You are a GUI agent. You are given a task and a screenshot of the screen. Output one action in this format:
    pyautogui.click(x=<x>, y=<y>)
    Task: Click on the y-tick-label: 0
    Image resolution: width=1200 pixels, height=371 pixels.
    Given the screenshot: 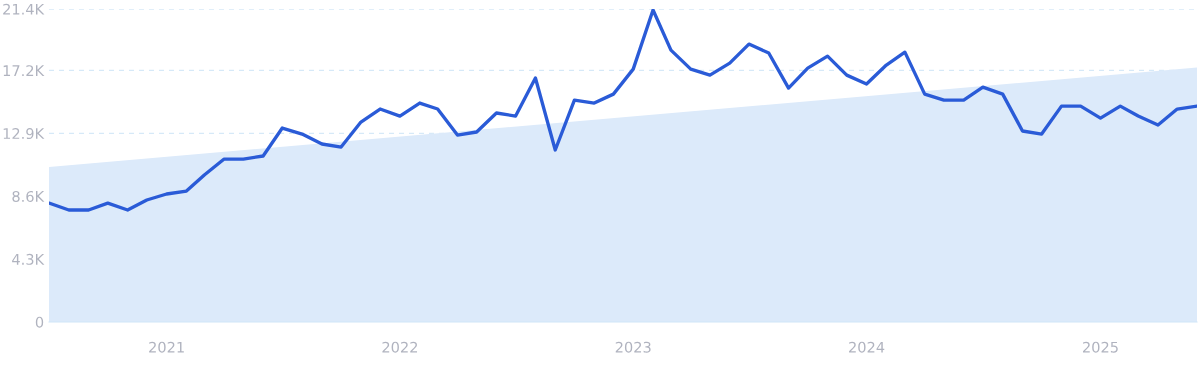 What is the action you would take?
    pyautogui.click(x=39, y=322)
    